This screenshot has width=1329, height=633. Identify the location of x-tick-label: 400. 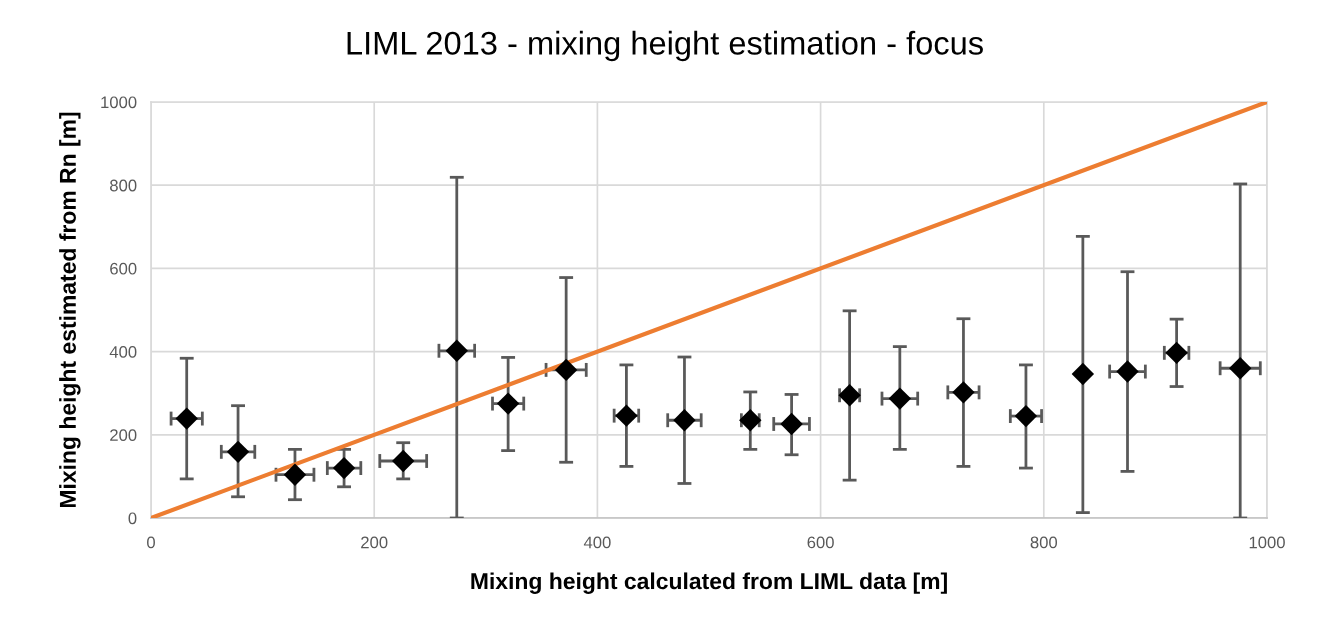
(597, 542).